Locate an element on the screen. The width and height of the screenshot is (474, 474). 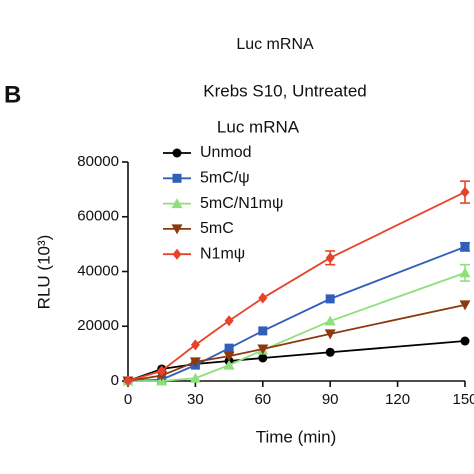
legend-label: 5mC/ψ is located at coordinates (225, 178).